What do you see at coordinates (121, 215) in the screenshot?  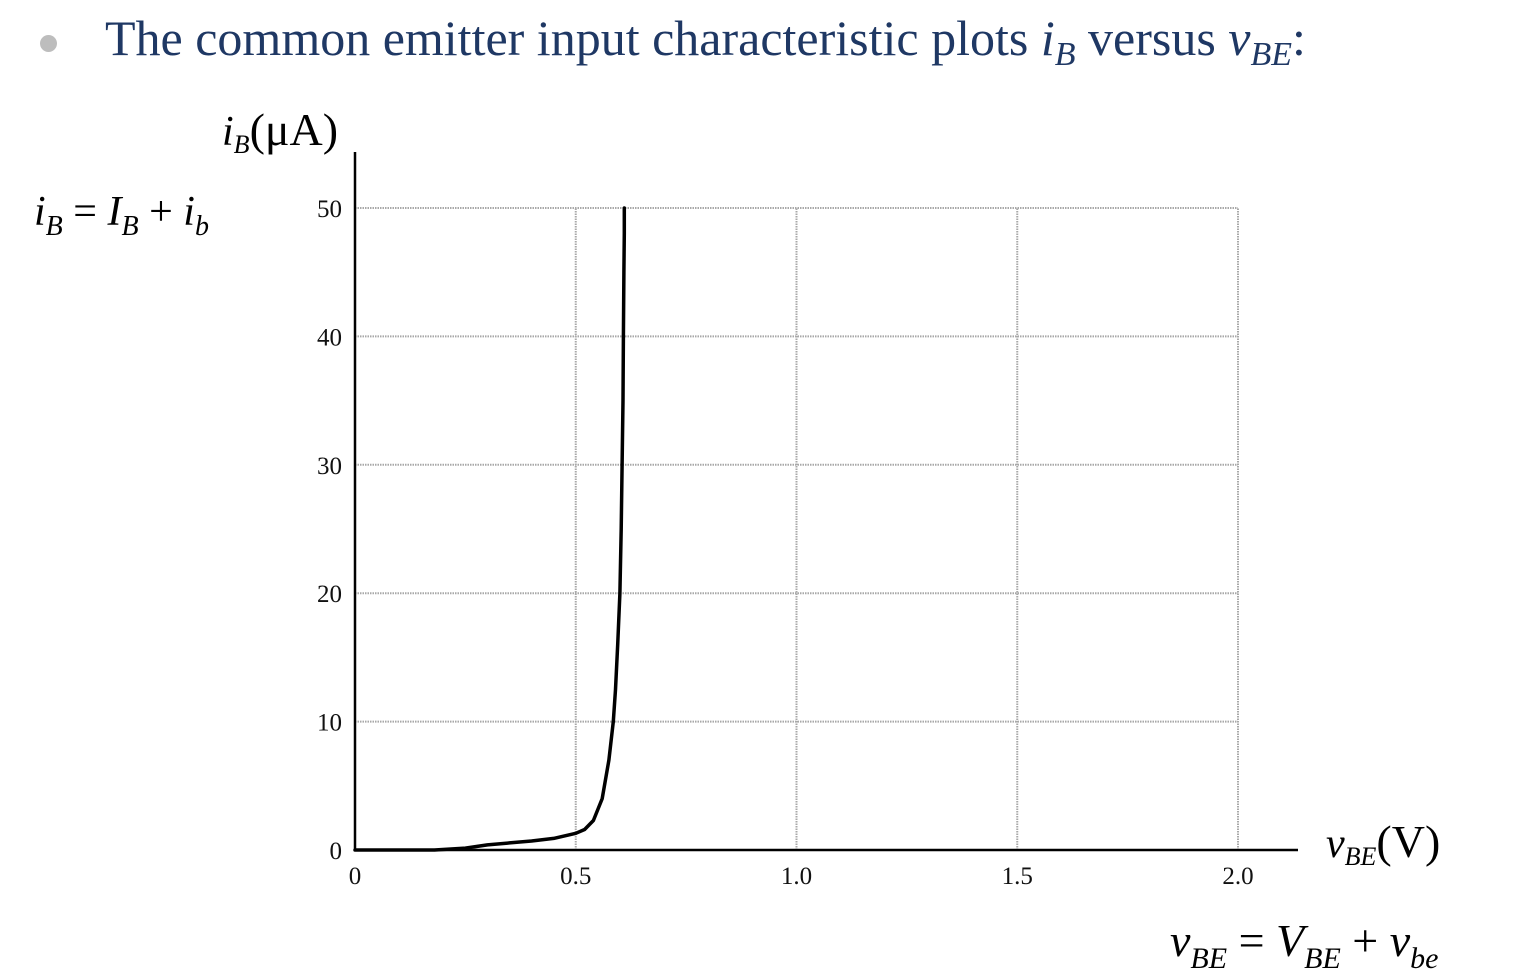 I see `equation-ib: iB = IB + ib` at bounding box center [121, 215].